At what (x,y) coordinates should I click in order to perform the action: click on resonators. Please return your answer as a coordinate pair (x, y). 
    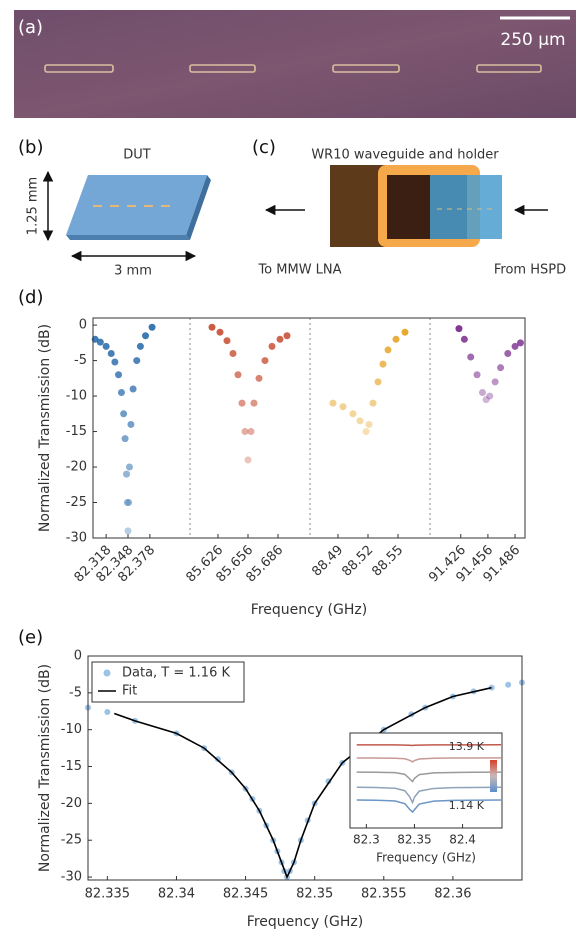
    Looking at the image, I should click on (293, 68).